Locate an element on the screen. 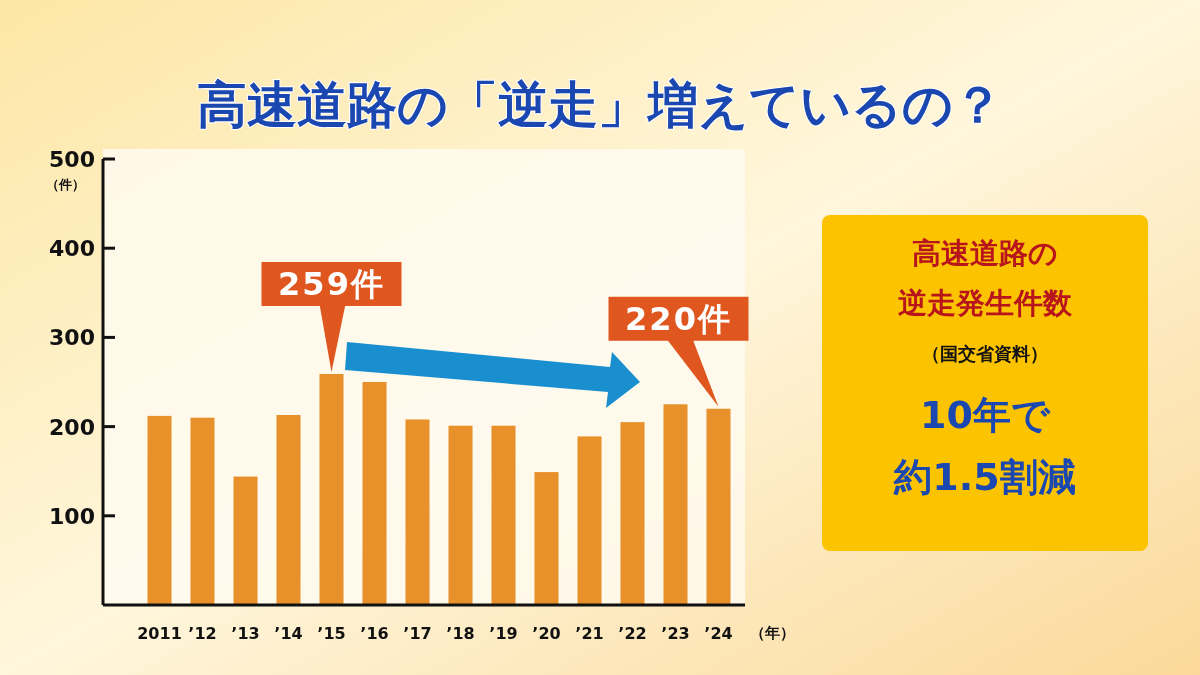  x-tick-label: ’24 is located at coordinates (718, 633).